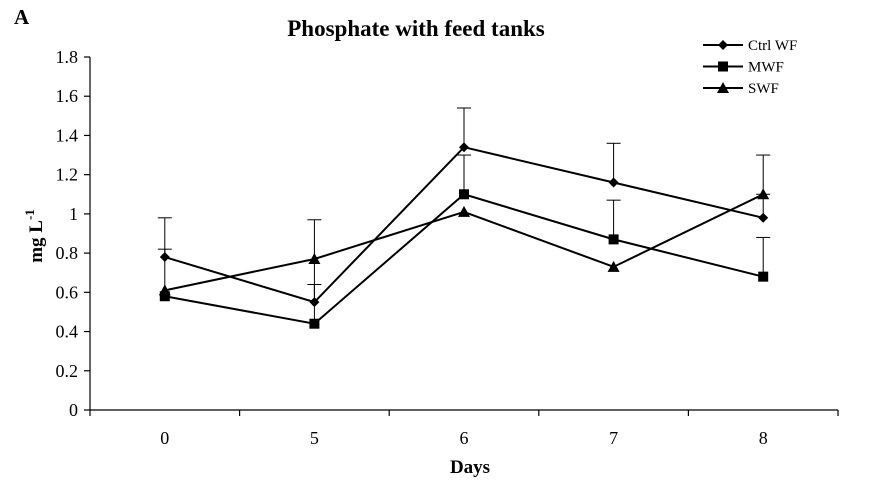 The width and height of the screenshot is (873, 489). Describe the element at coordinates (67, 332) in the screenshot. I see `y-tick-label: 0.4` at that location.